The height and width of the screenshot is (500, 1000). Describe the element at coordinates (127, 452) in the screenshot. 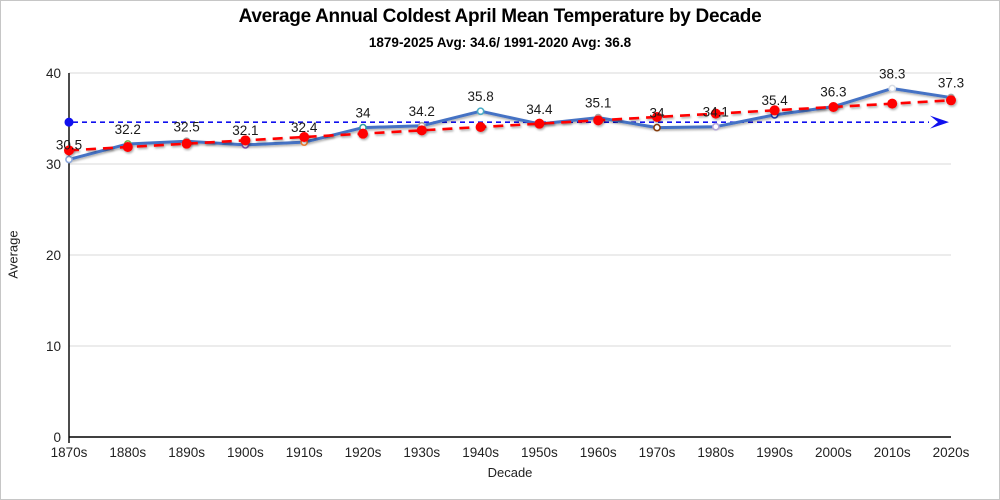

I see `x-tick-label: 1880s` at that location.